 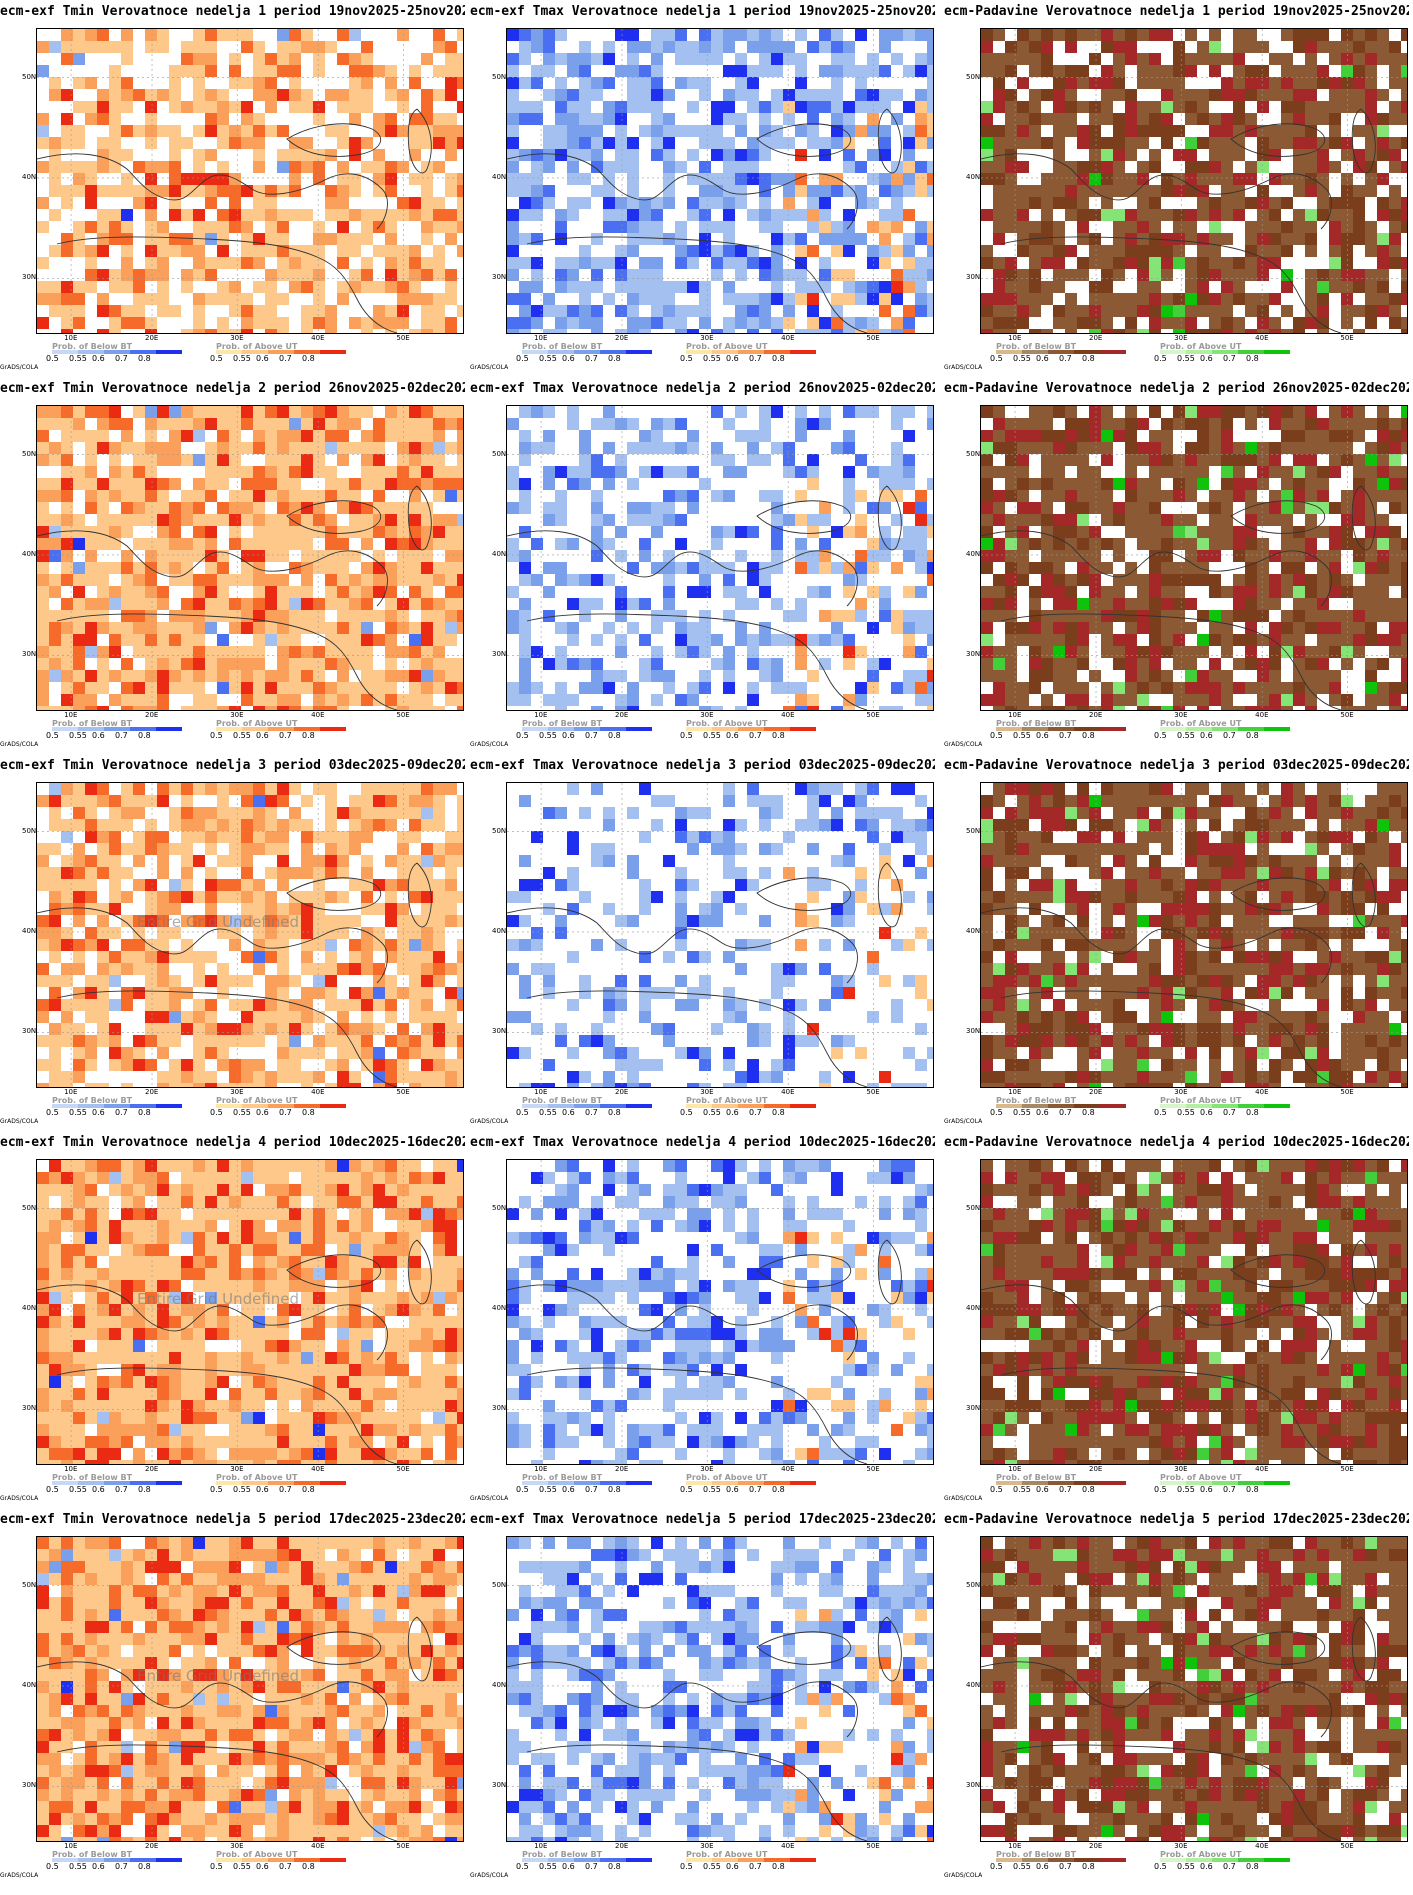 What do you see at coordinates (103, 1112) in the screenshot?
I see `legend-ticks: 0.5 0.55 0.6 0.7 0.8` at bounding box center [103, 1112].